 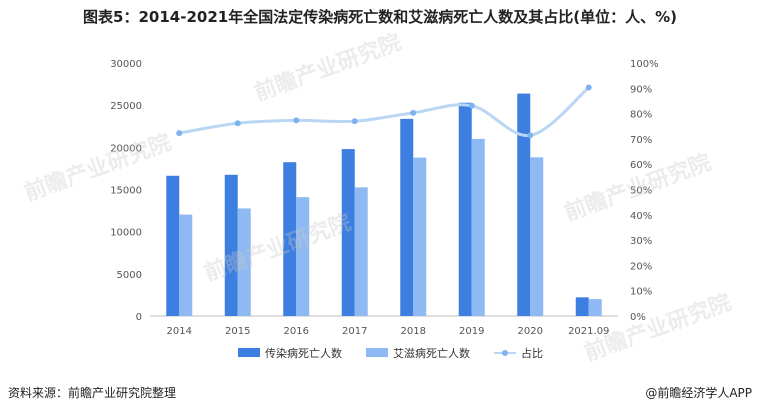 I want to click on y-right-tick-label: 80%, so click(x=641, y=115).